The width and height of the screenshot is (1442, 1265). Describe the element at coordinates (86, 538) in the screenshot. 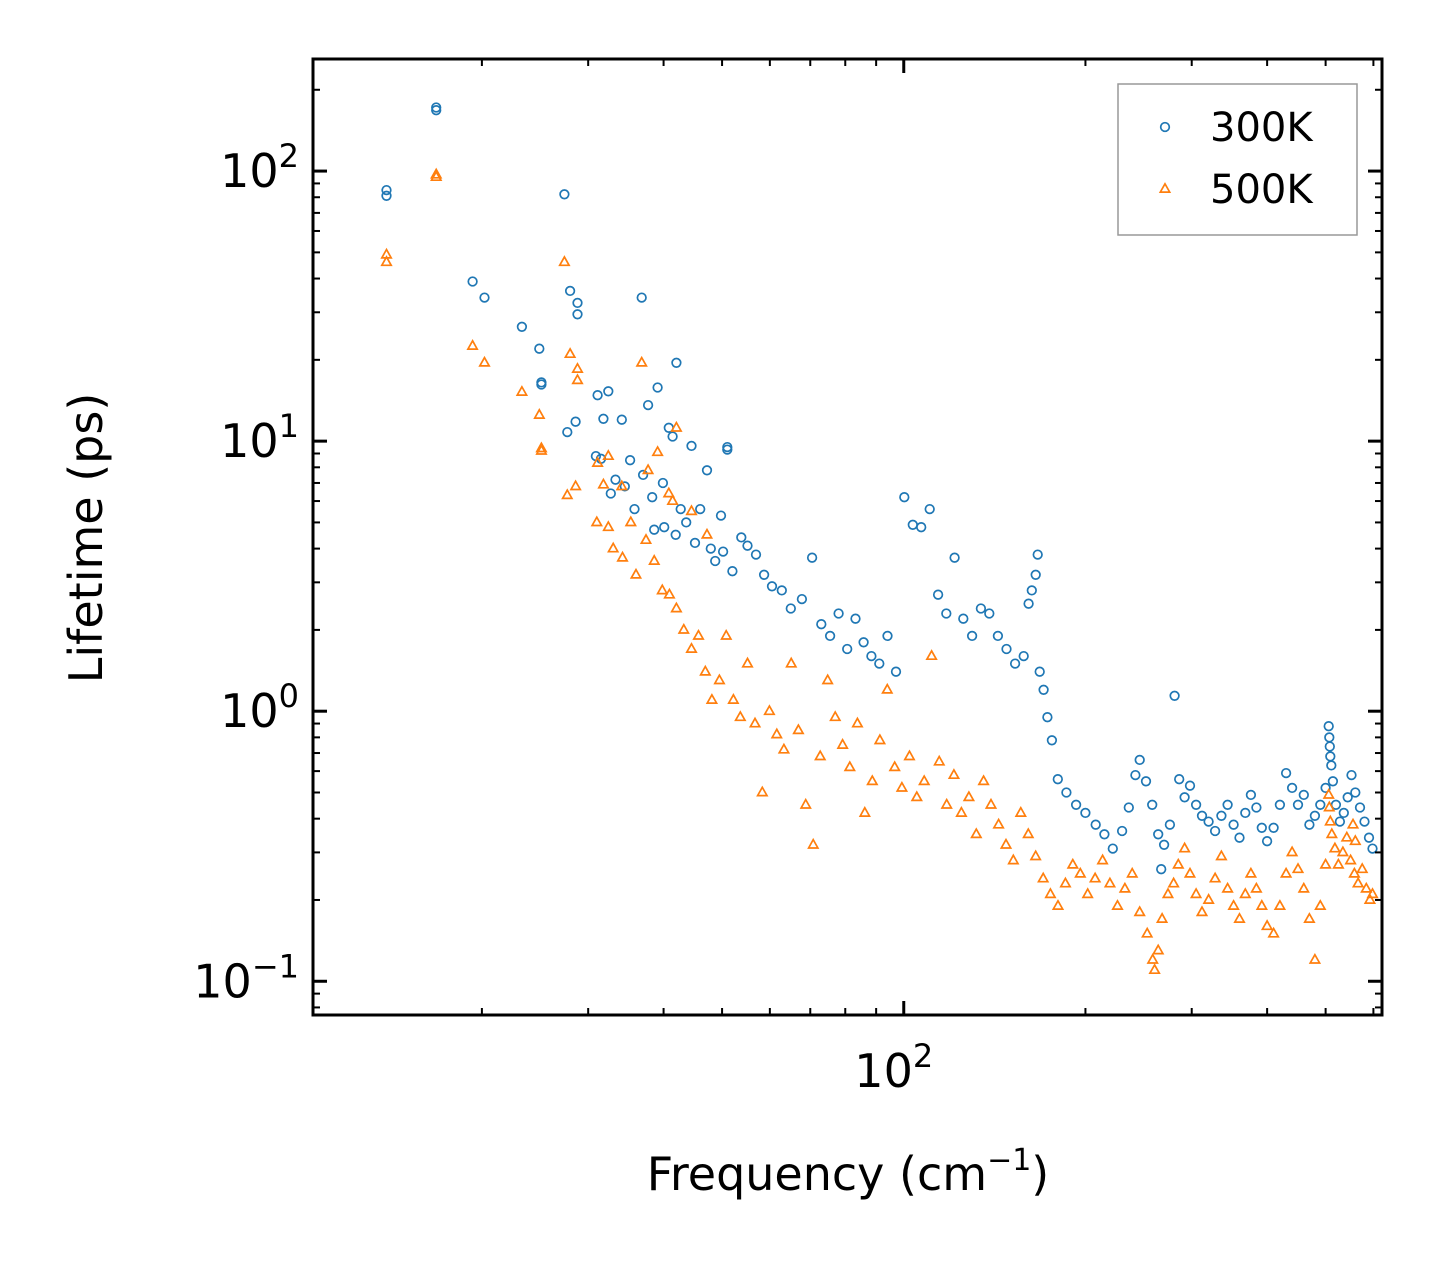

I see `y-axis-title: Lifetime (ps)` at that location.